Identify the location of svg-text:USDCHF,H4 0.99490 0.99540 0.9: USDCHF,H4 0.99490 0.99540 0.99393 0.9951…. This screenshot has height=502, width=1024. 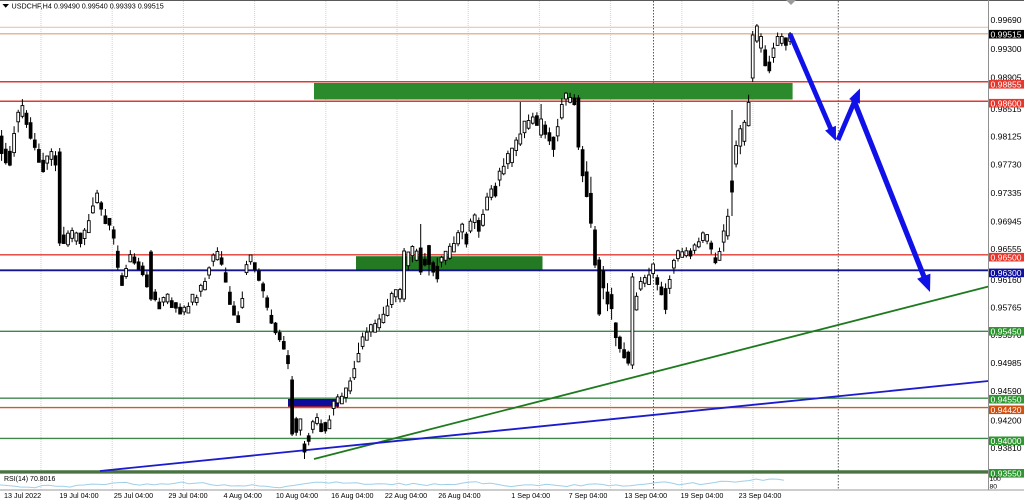
(88, 5).